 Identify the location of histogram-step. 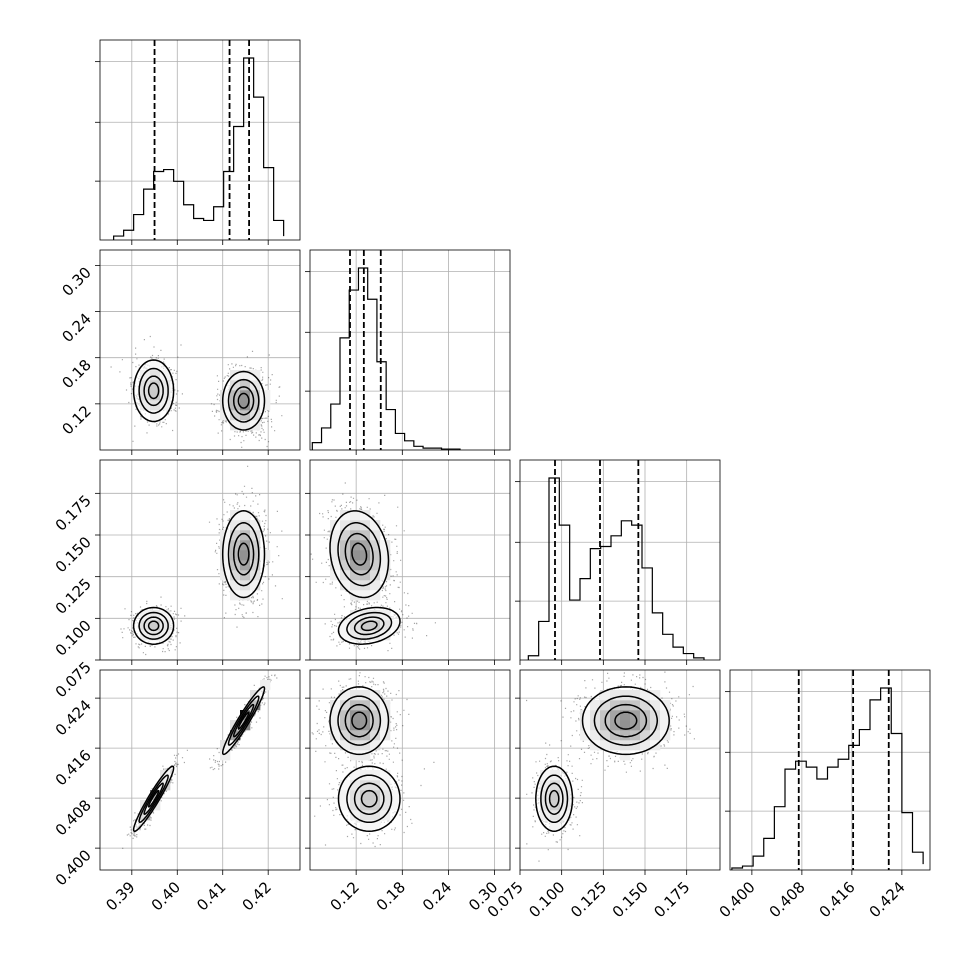
(827, 778).